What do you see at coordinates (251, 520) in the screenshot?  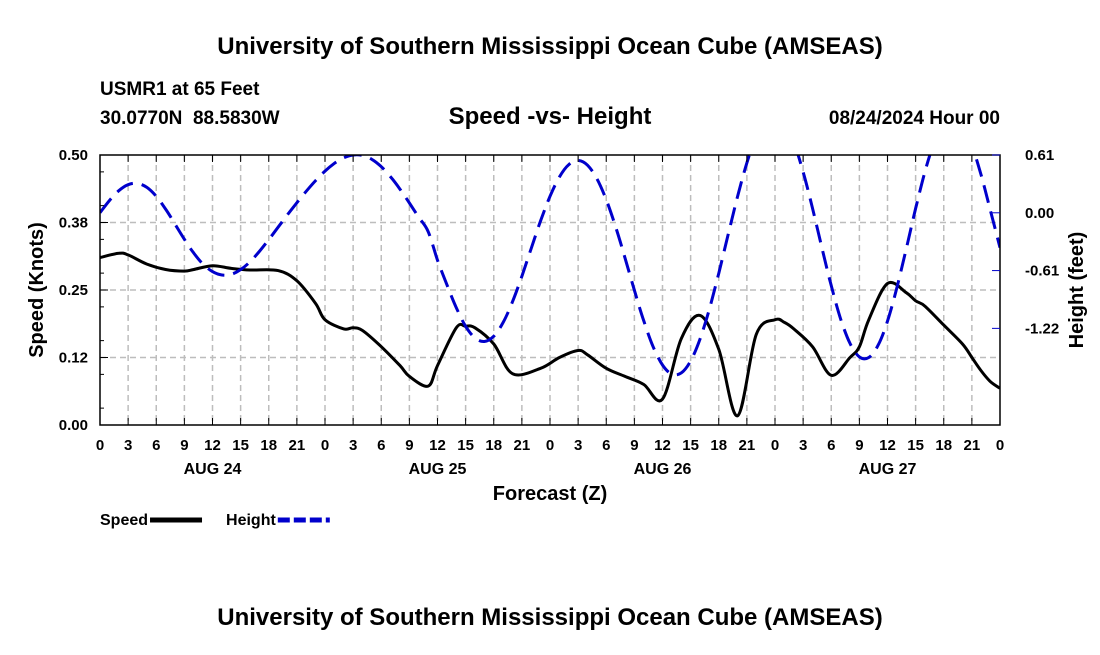 I see `legend-label: Height` at bounding box center [251, 520].